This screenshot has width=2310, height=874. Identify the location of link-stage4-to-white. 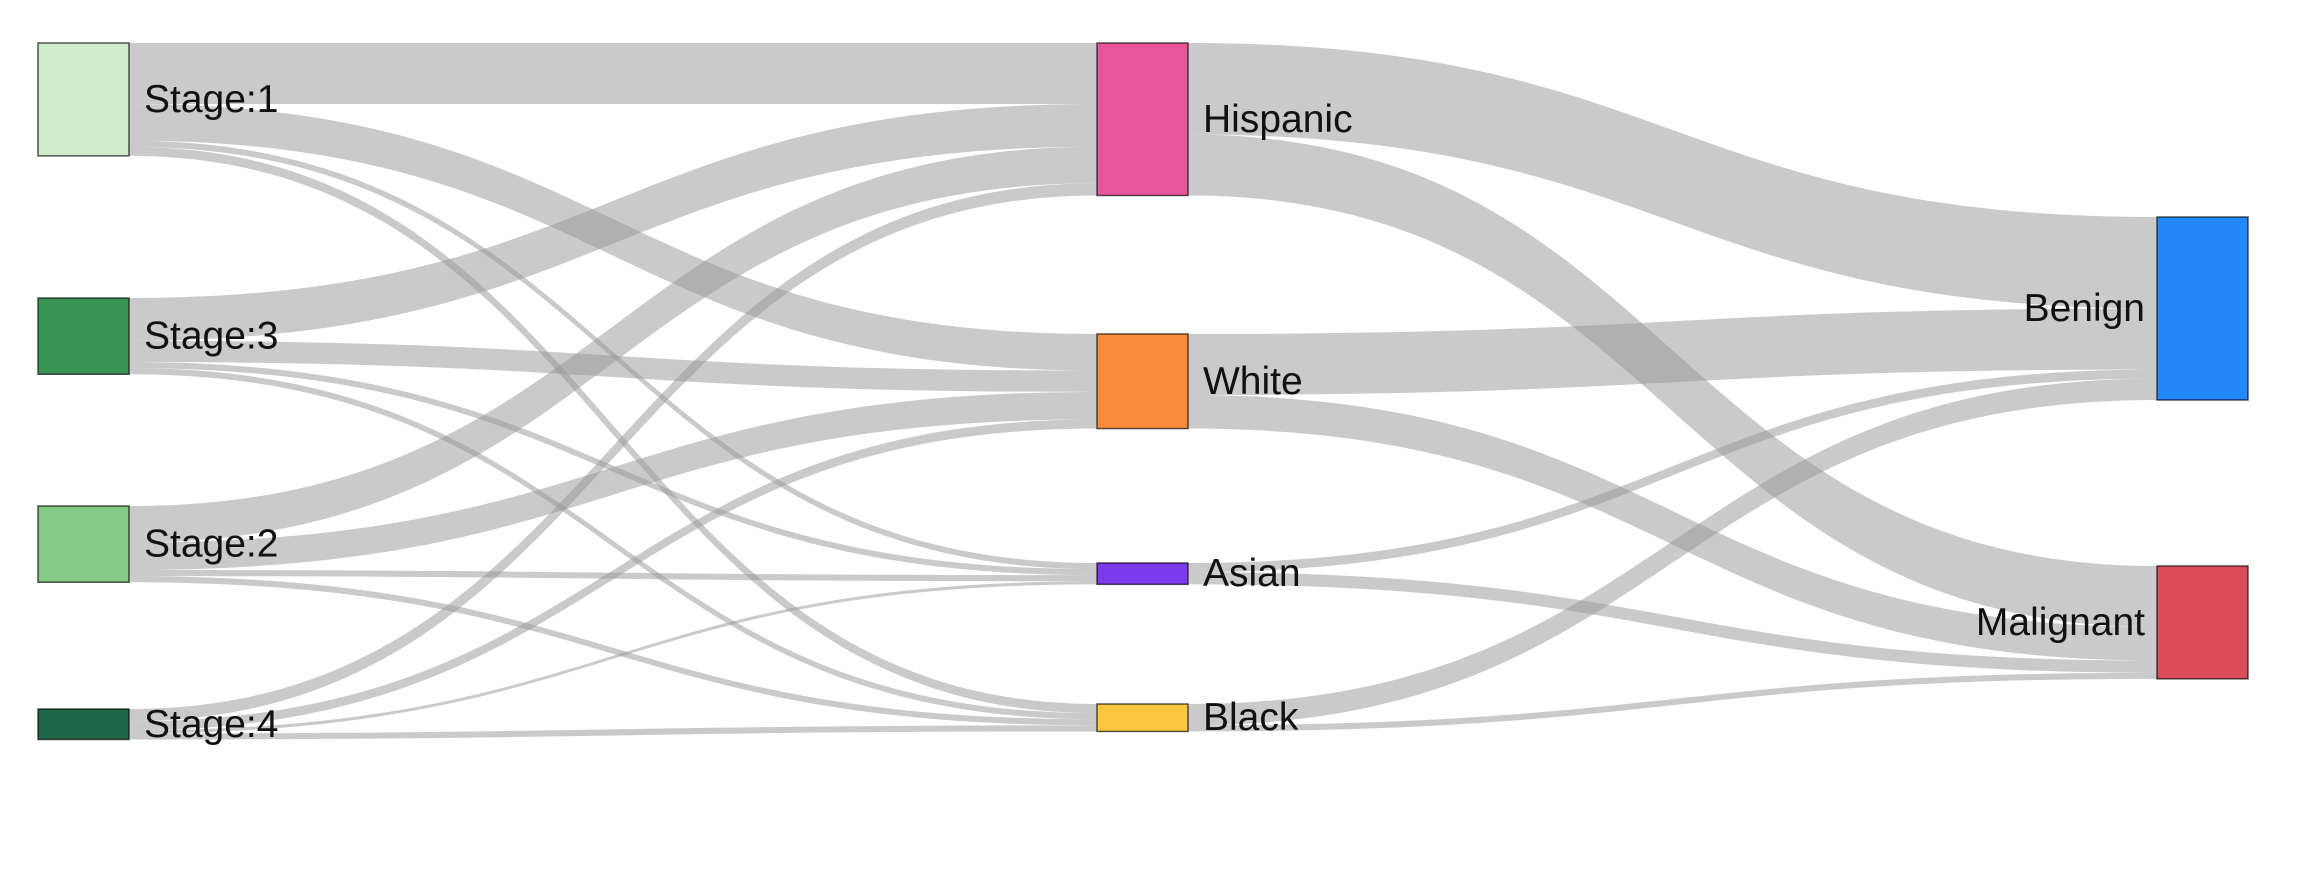
(613, 575).